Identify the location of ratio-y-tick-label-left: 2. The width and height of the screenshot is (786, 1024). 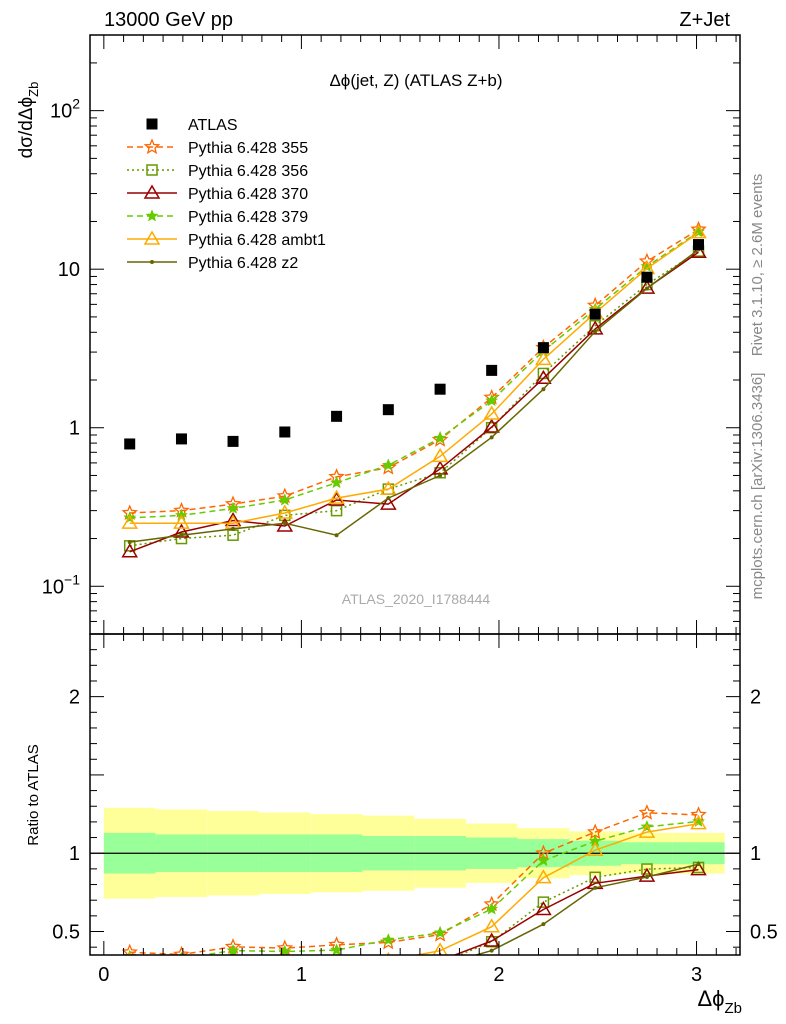
(74, 698).